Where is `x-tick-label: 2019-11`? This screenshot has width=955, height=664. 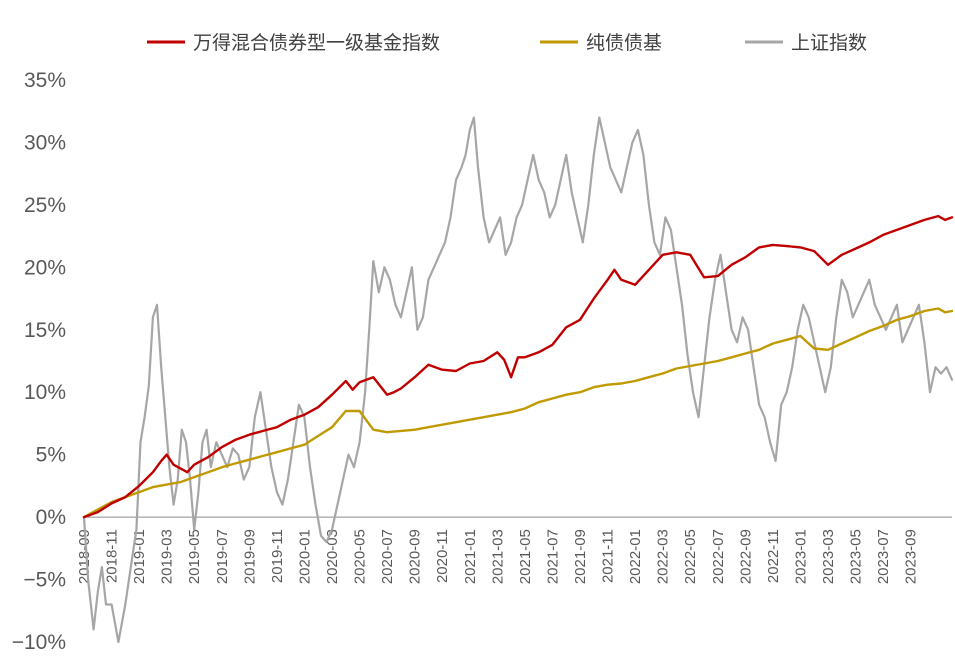 x-tick-label: 2019-11 is located at coordinates (277, 556).